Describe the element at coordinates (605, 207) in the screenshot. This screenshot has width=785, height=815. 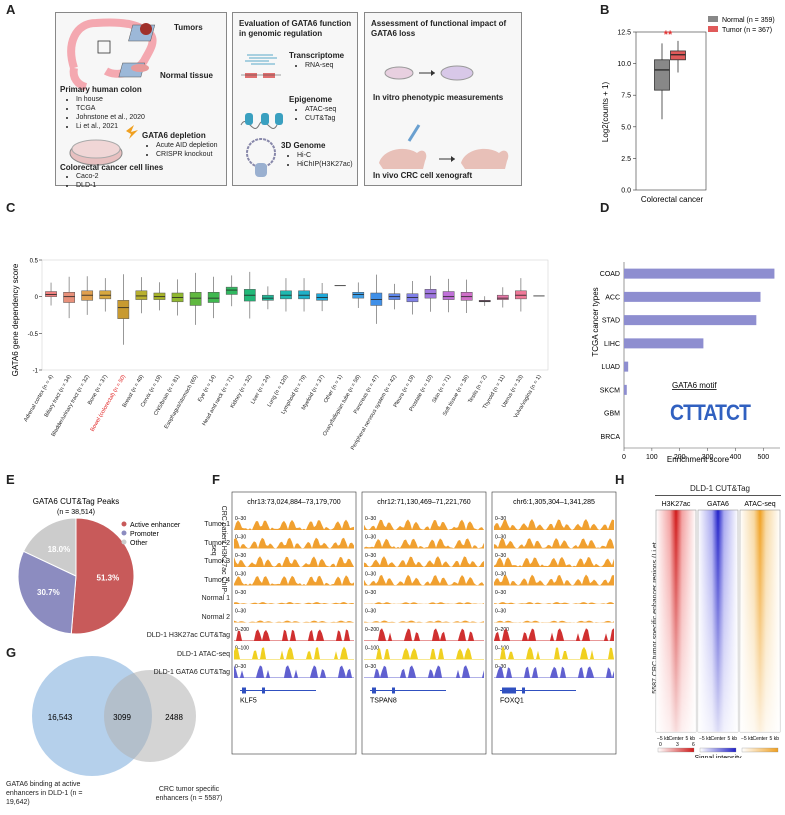
I see `panel-label-d: D` at that location.